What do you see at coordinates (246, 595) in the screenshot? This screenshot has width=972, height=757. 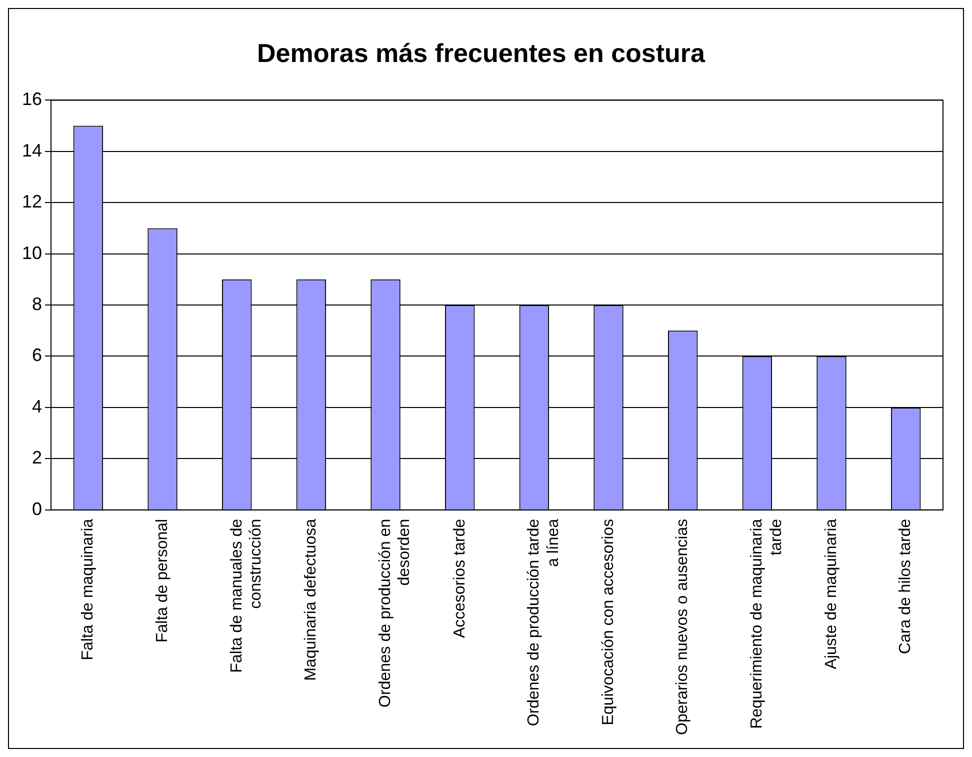 I see `x-tick-label: Falta de manuales de construcción` at bounding box center [246, 595].